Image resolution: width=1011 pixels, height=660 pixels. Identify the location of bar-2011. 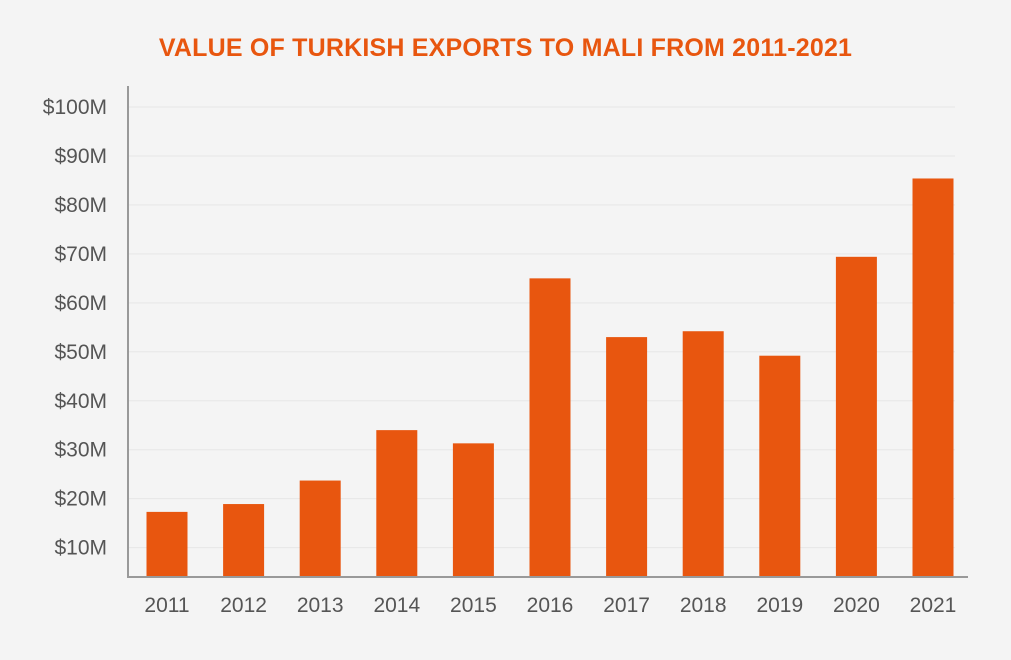
(167, 544).